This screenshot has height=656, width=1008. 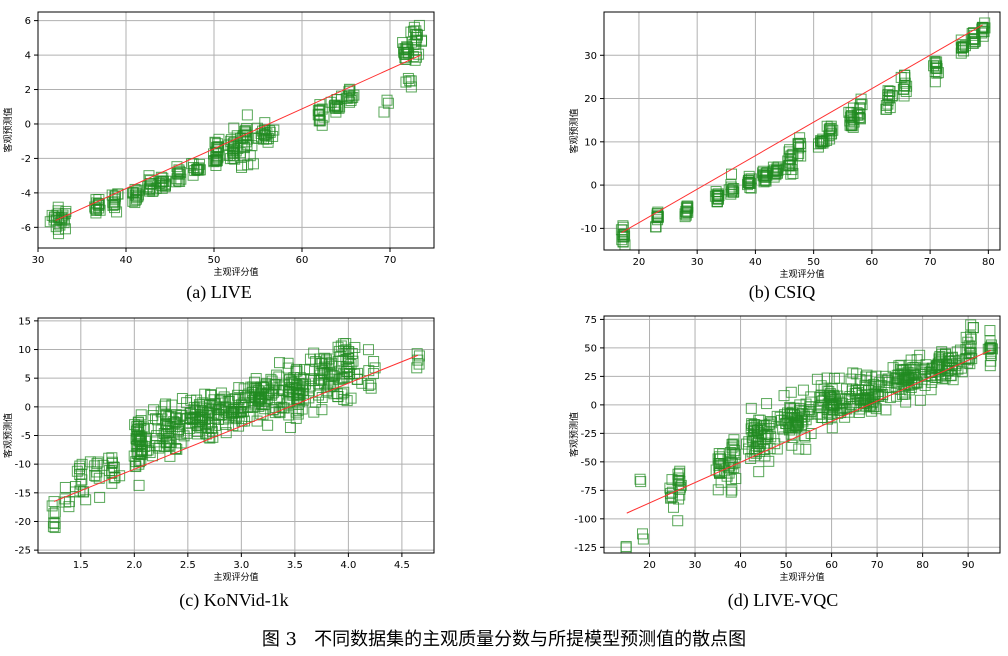 What do you see at coordinates (23, 493) in the screenshot?
I see `y-tick-label: -15` at bounding box center [23, 493].